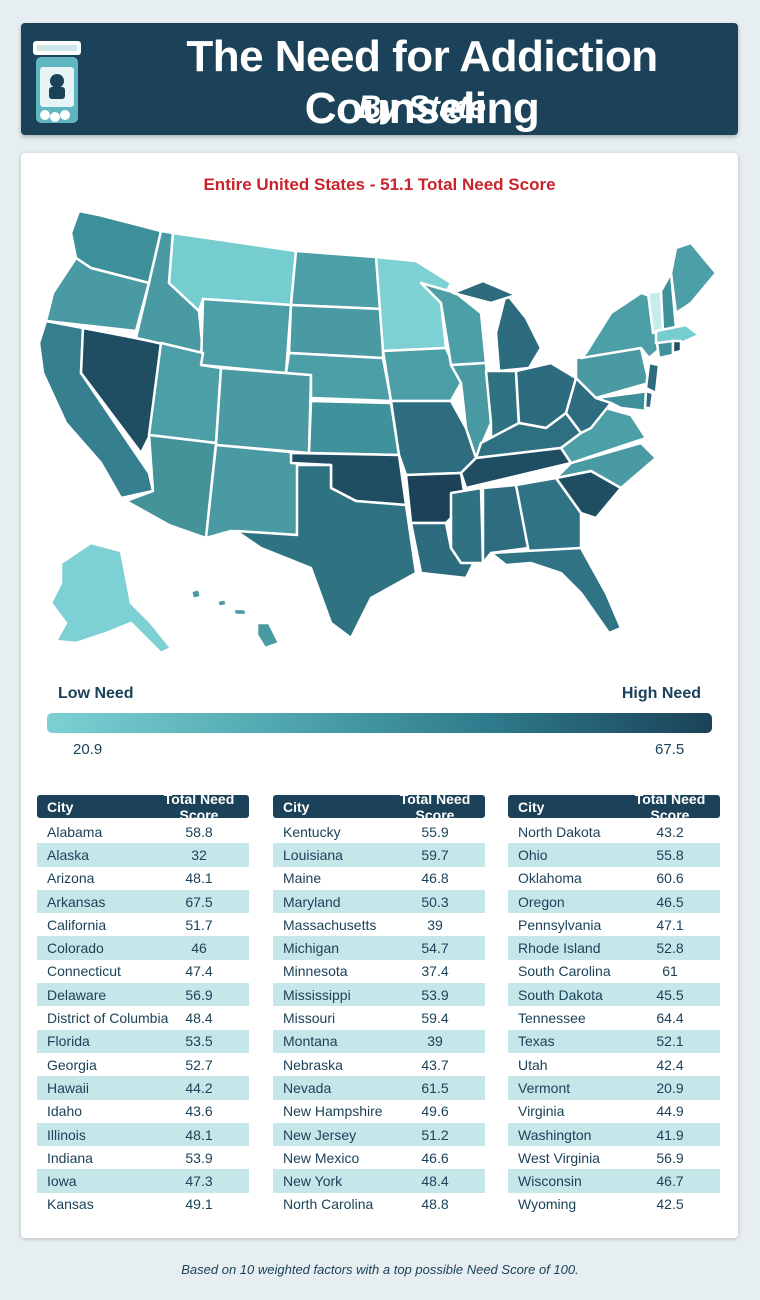 The height and width of the screenshot is (1300, 760). Describe the element at coordinates (670, 901) in the screenshot. I see `need-score: 46.5` at that location.